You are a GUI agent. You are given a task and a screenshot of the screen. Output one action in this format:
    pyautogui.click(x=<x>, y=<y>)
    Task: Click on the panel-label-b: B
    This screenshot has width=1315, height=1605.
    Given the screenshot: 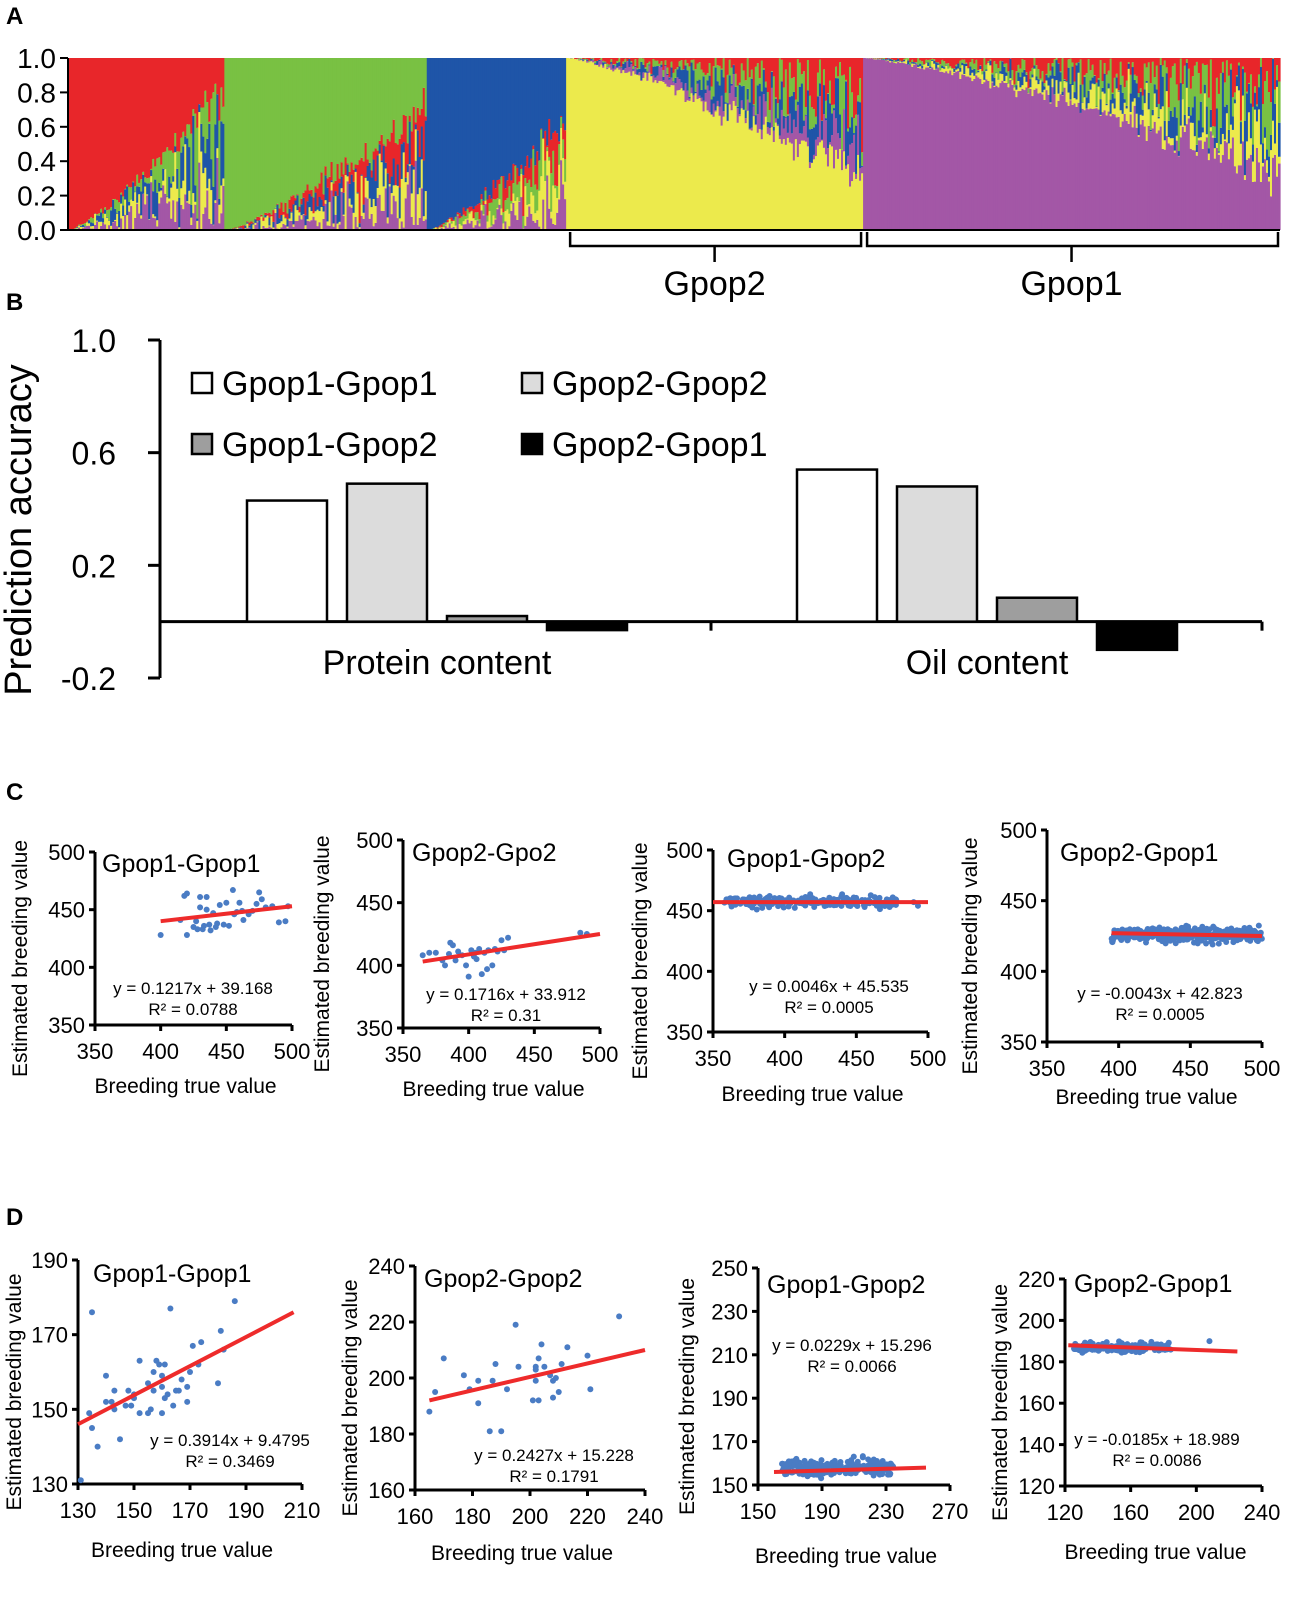 What is the action you would take?
    pyautogui.click(x=14, y=302)
    